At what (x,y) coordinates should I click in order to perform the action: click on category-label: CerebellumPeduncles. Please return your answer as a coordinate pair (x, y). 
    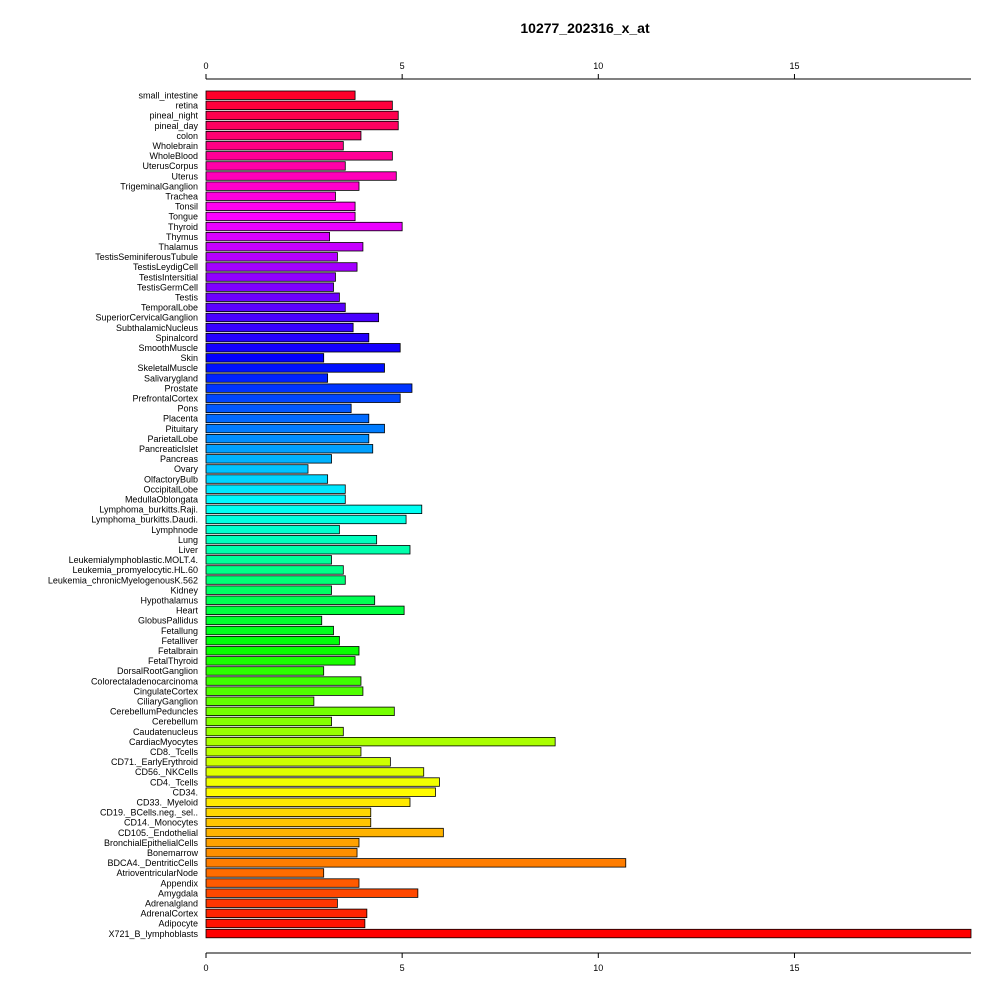
    Looking at the image, I should click on (154, 712).